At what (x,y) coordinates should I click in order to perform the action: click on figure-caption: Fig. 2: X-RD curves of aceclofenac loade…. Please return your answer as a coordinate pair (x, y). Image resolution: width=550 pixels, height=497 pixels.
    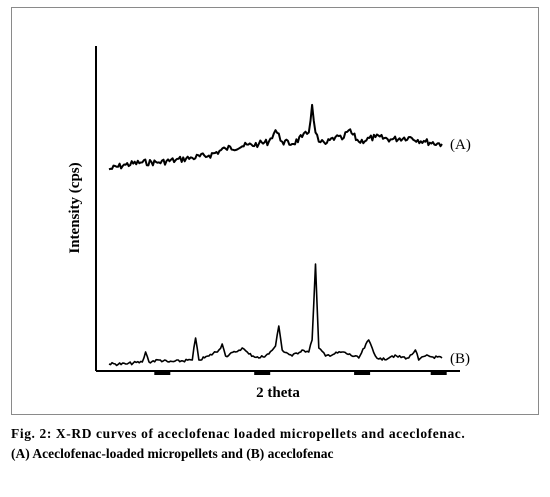
    Looking at the image, I should click on (275, 444).